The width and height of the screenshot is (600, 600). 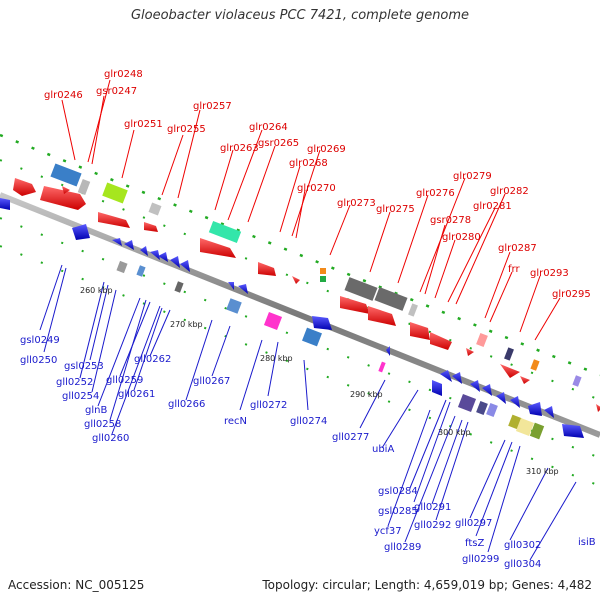 What do you see at coordinates (96, 410) in the screenshot?
I see `gene-label: glnB` at bounding box center [96, 410].